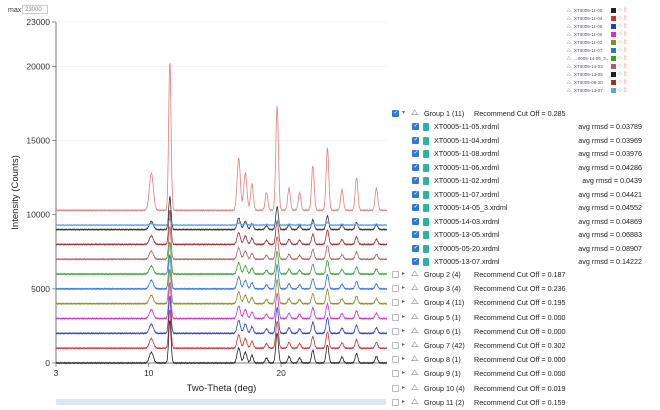 The width and height of the screenshot is (660, 410). Describe the element at coordinates (612, 18) in the screenshot. I see `legend-item: △ XT0005-11-04 ◇ ▯` at that location.